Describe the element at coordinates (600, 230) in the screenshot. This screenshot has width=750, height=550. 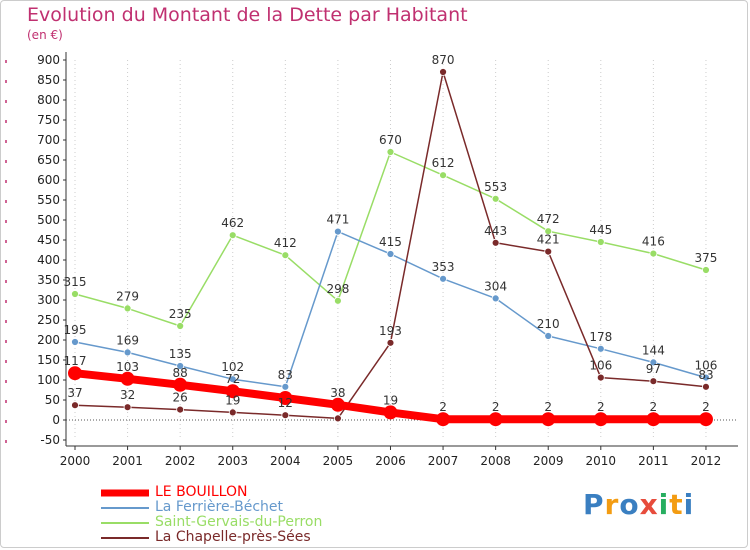
I see `data-label-saint-gervais-du-perron: 445` at that location.